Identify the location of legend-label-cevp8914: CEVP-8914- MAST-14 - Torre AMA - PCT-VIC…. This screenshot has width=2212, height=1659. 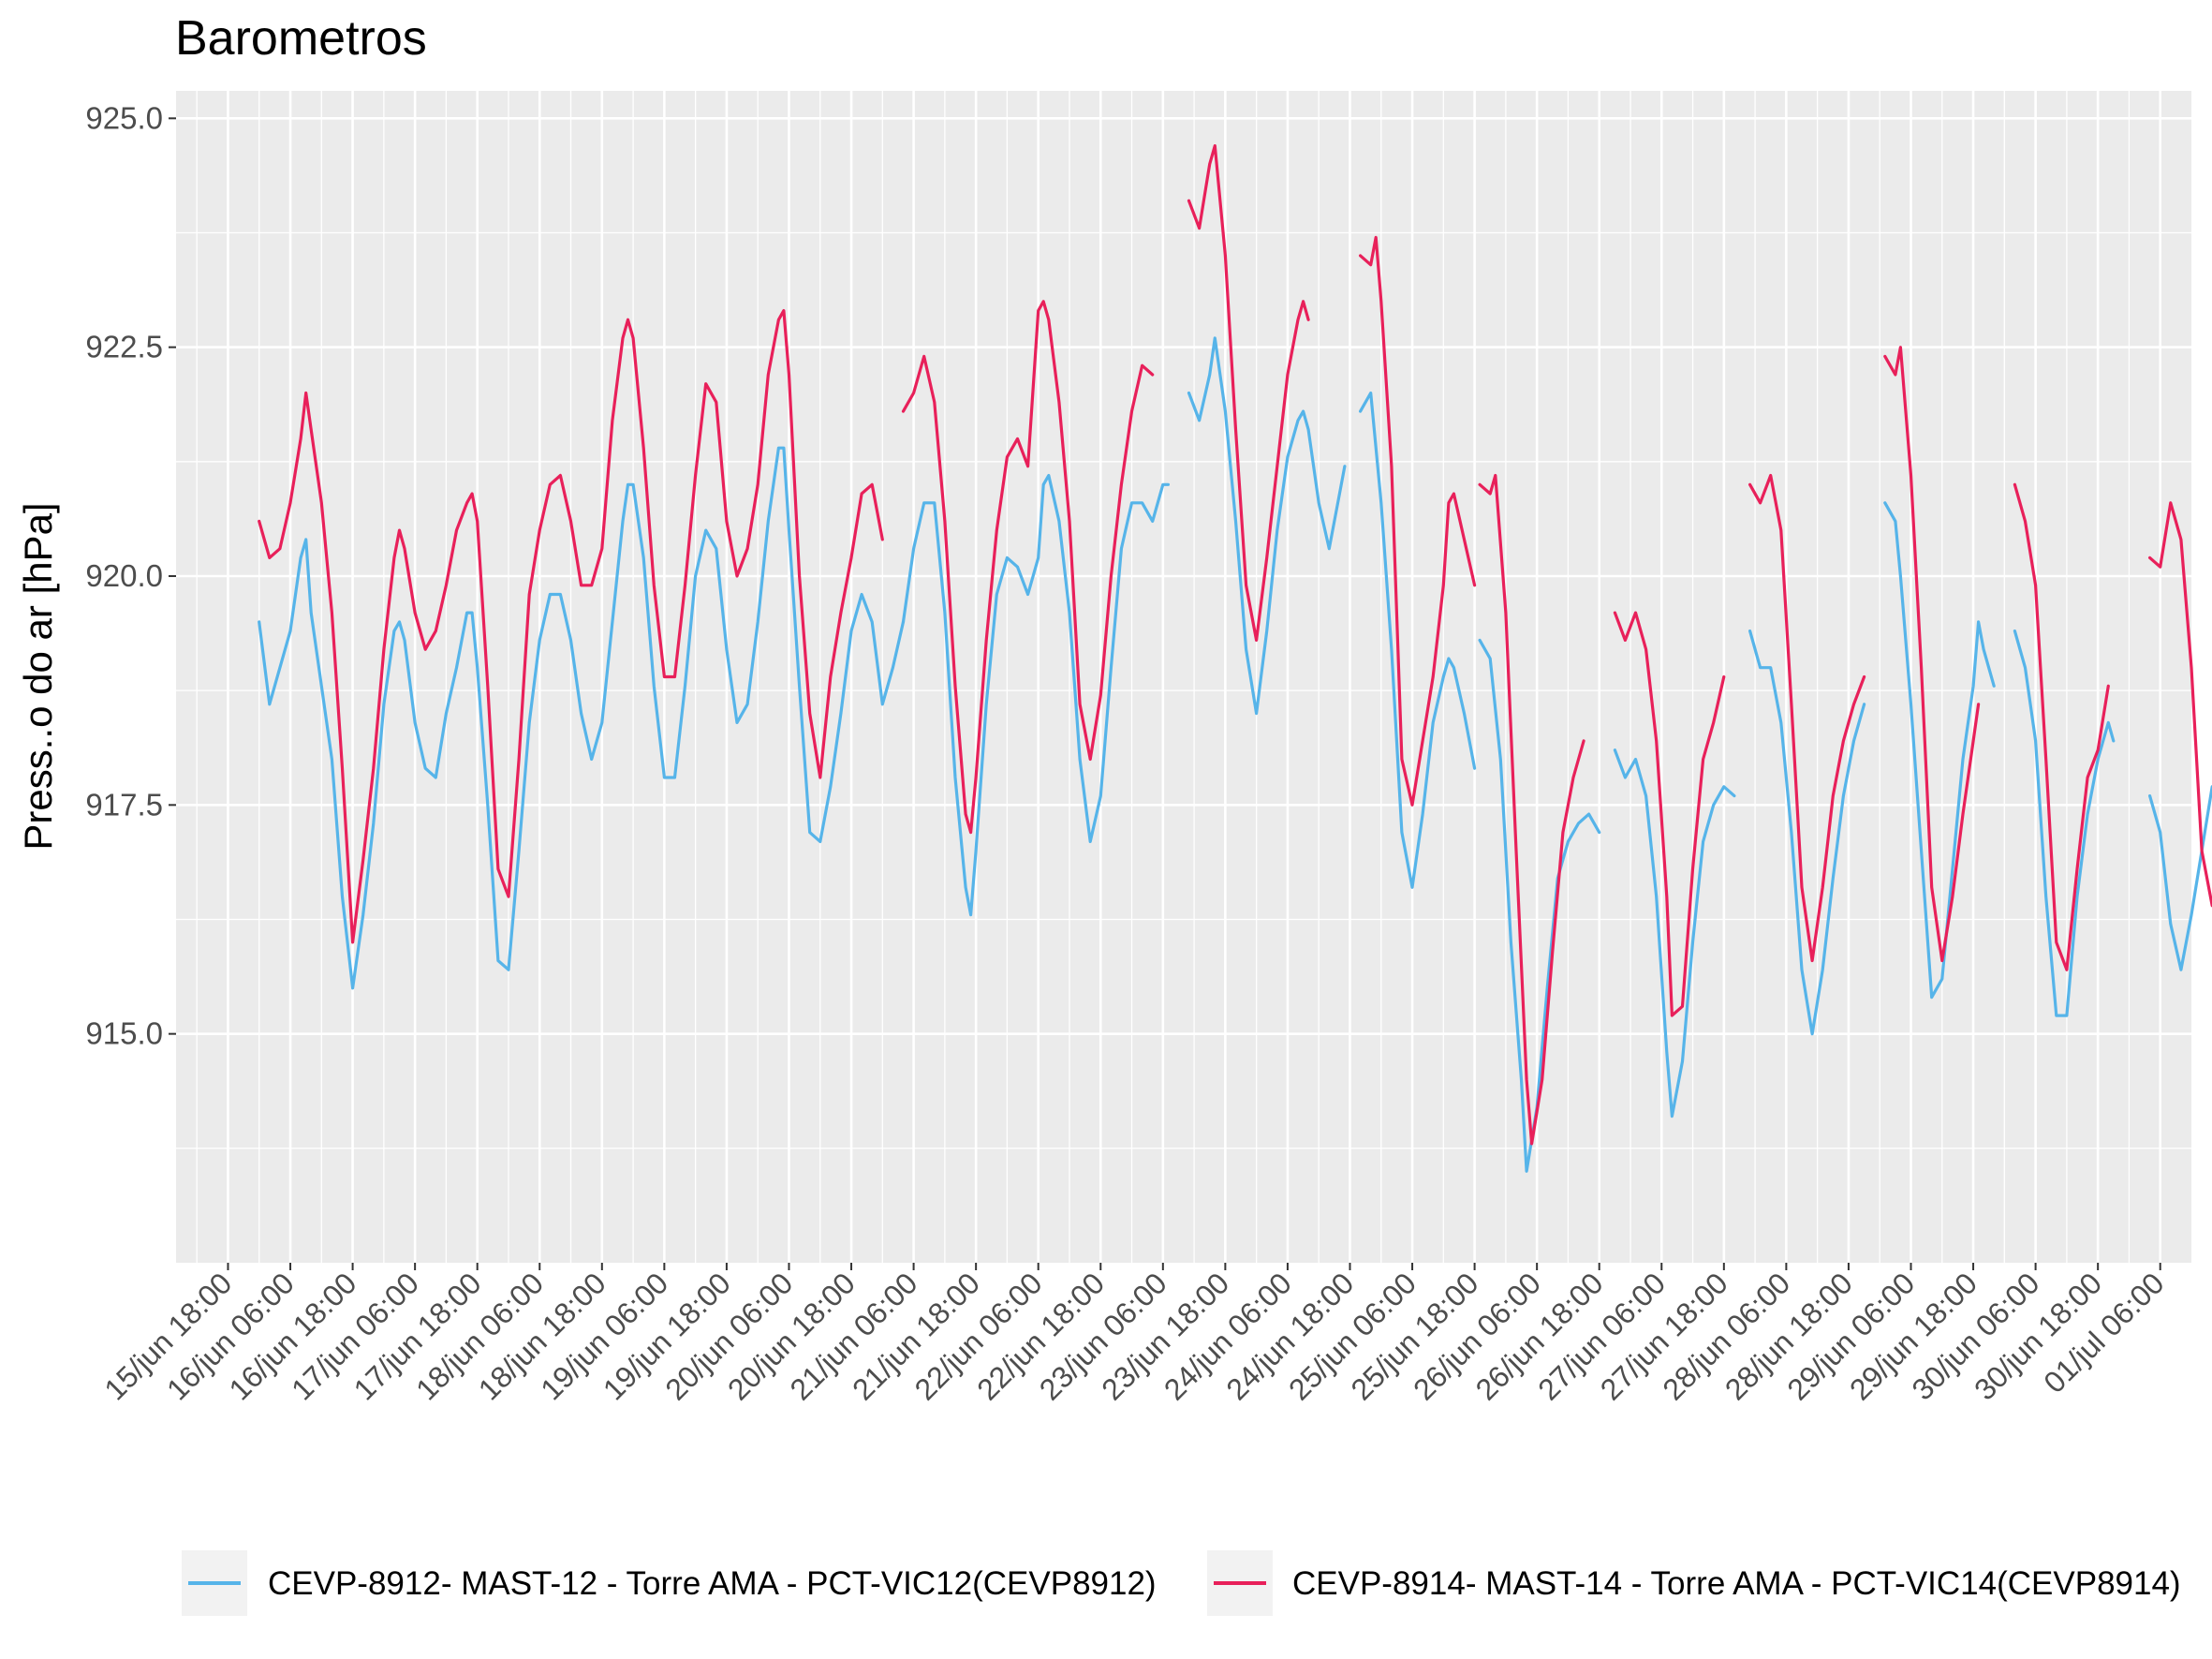
(1737, 1583).